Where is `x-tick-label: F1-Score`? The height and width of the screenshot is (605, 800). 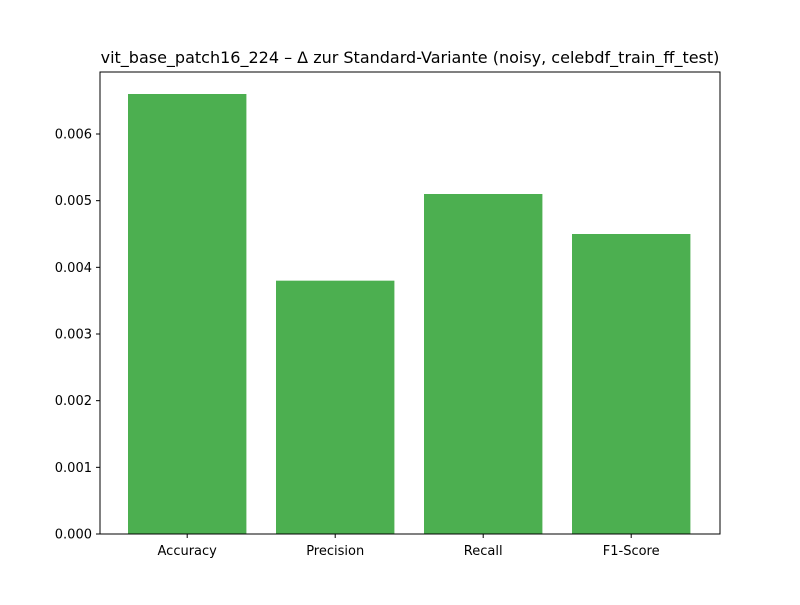 x-tick-label: F1-Score is located at coordinates (631, 551).